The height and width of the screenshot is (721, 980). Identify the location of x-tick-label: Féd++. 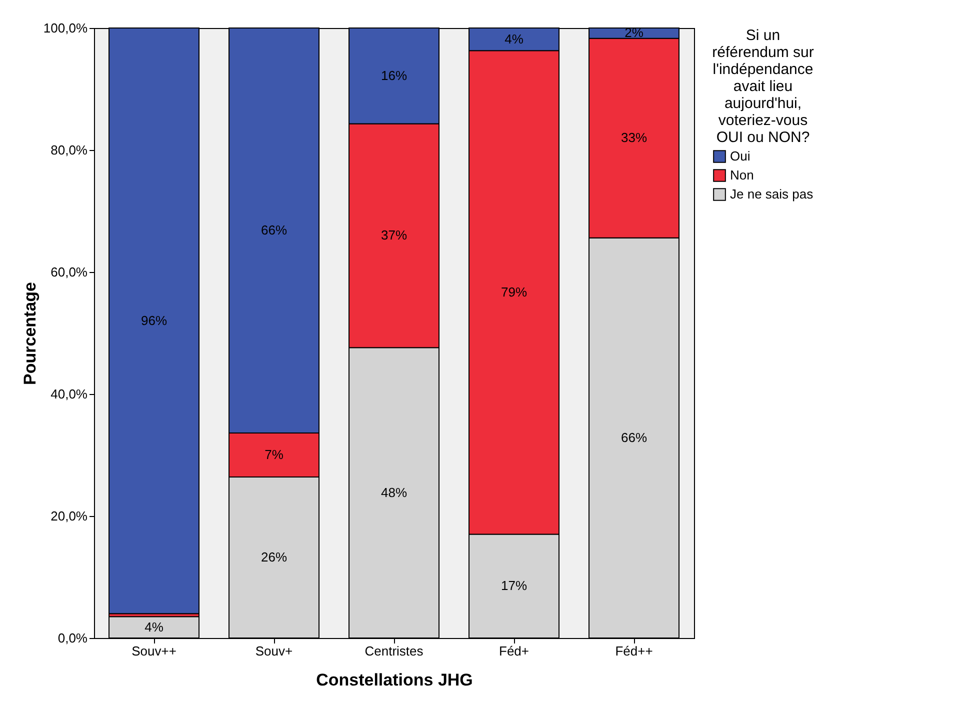
(634, 651).